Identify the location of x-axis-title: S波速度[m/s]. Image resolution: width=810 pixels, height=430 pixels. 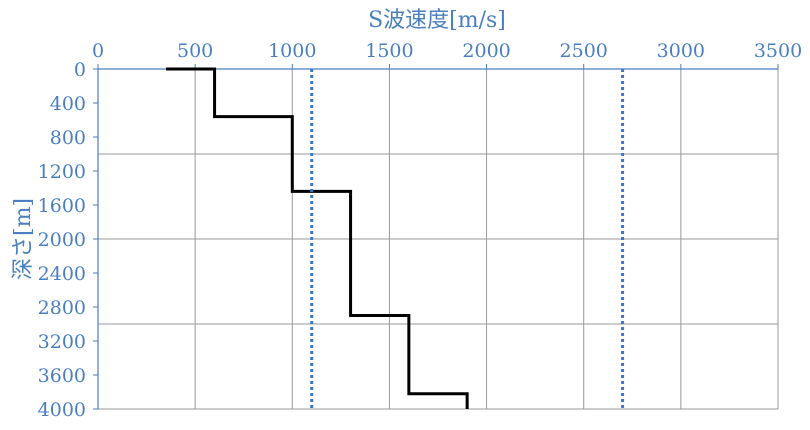
(437, 20).